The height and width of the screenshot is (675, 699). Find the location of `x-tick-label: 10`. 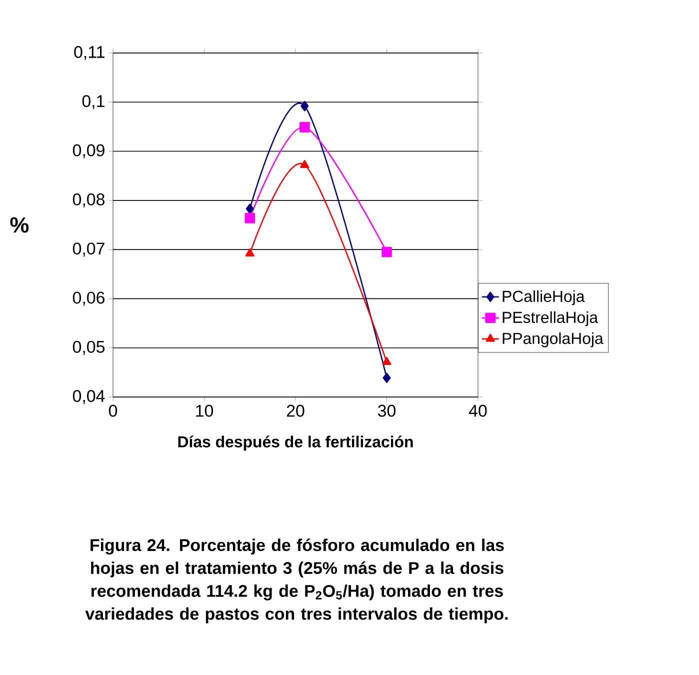

x-tick-label: 10 is located at coordinates (205, 410).